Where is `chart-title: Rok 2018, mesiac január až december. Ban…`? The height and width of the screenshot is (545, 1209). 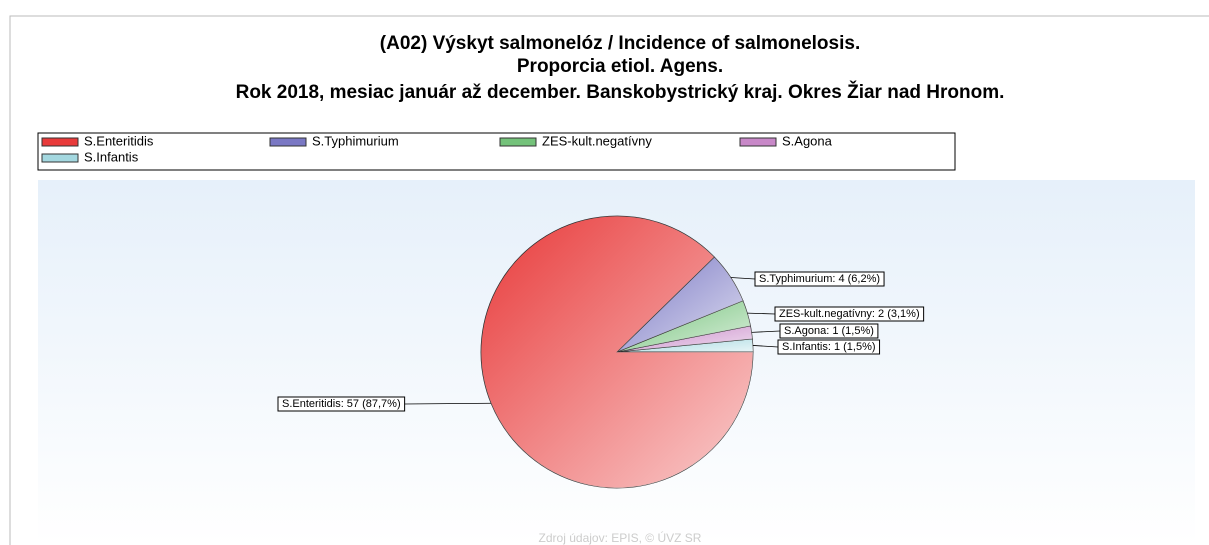
chart-title: Rok 2018, mesiac január až december. Ban… is located at coordinates (620, 92).